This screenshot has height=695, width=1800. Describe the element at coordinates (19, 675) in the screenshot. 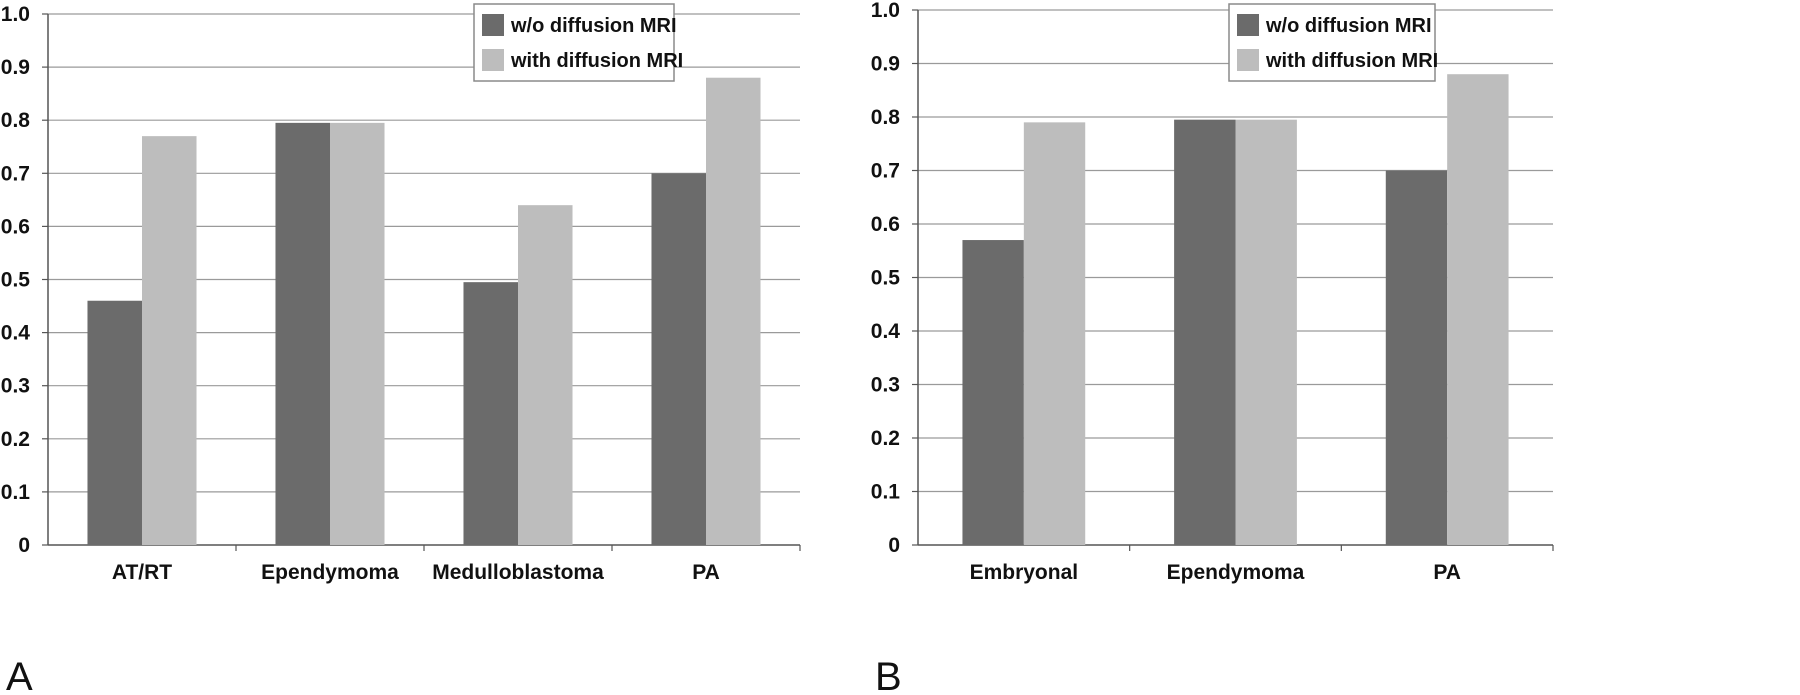

I see `panel-label: A` at that location.